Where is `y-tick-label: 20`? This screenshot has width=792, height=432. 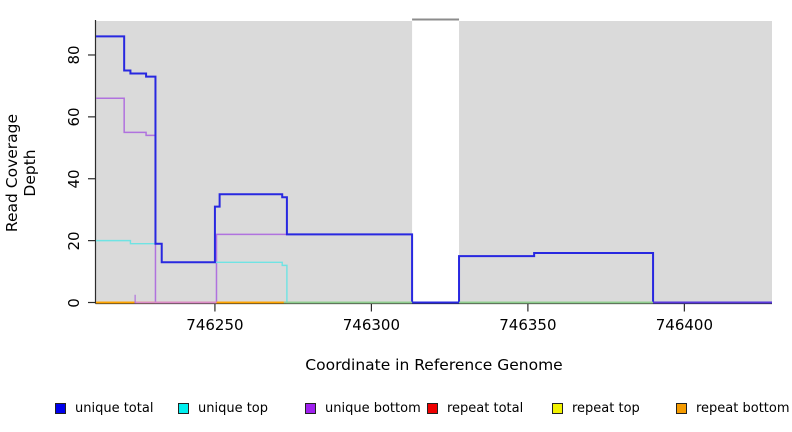
y-tick-label: 20 is located at coordinates (74, 241).